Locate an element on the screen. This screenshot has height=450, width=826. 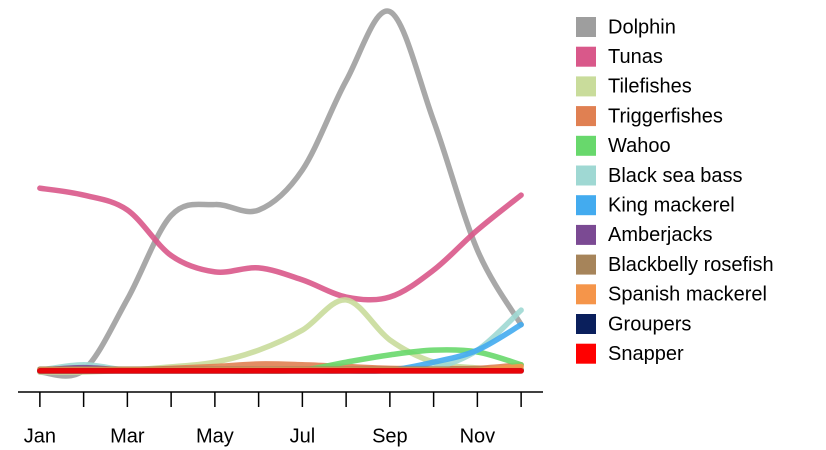
x-tick-label: Jan is located at coordinates (40, 436).